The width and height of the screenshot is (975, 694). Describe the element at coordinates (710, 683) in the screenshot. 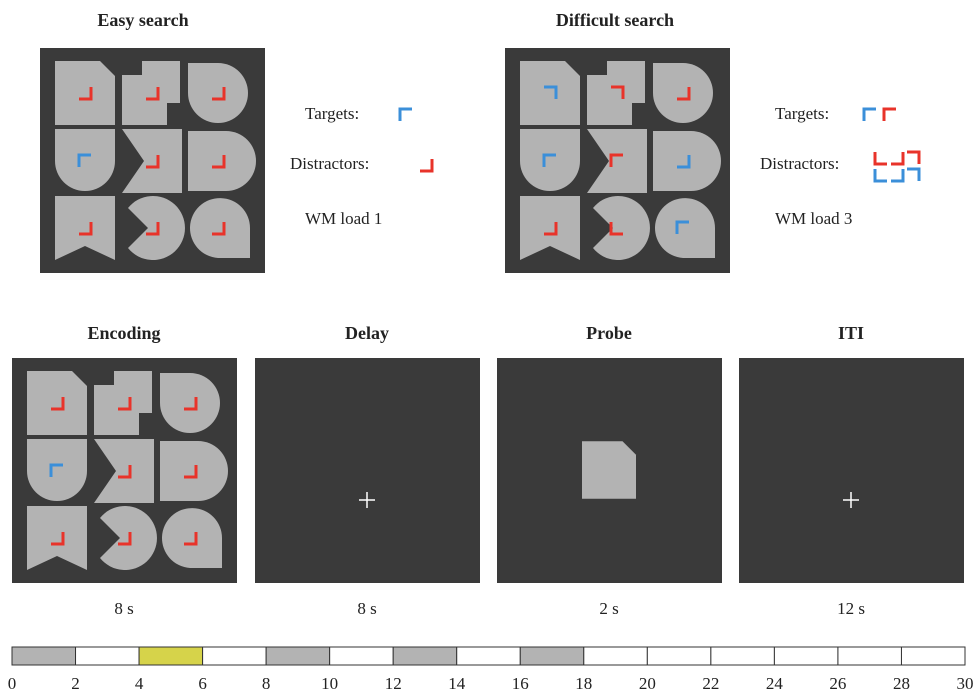

I see `timeline-tick-label: 22` at that location.